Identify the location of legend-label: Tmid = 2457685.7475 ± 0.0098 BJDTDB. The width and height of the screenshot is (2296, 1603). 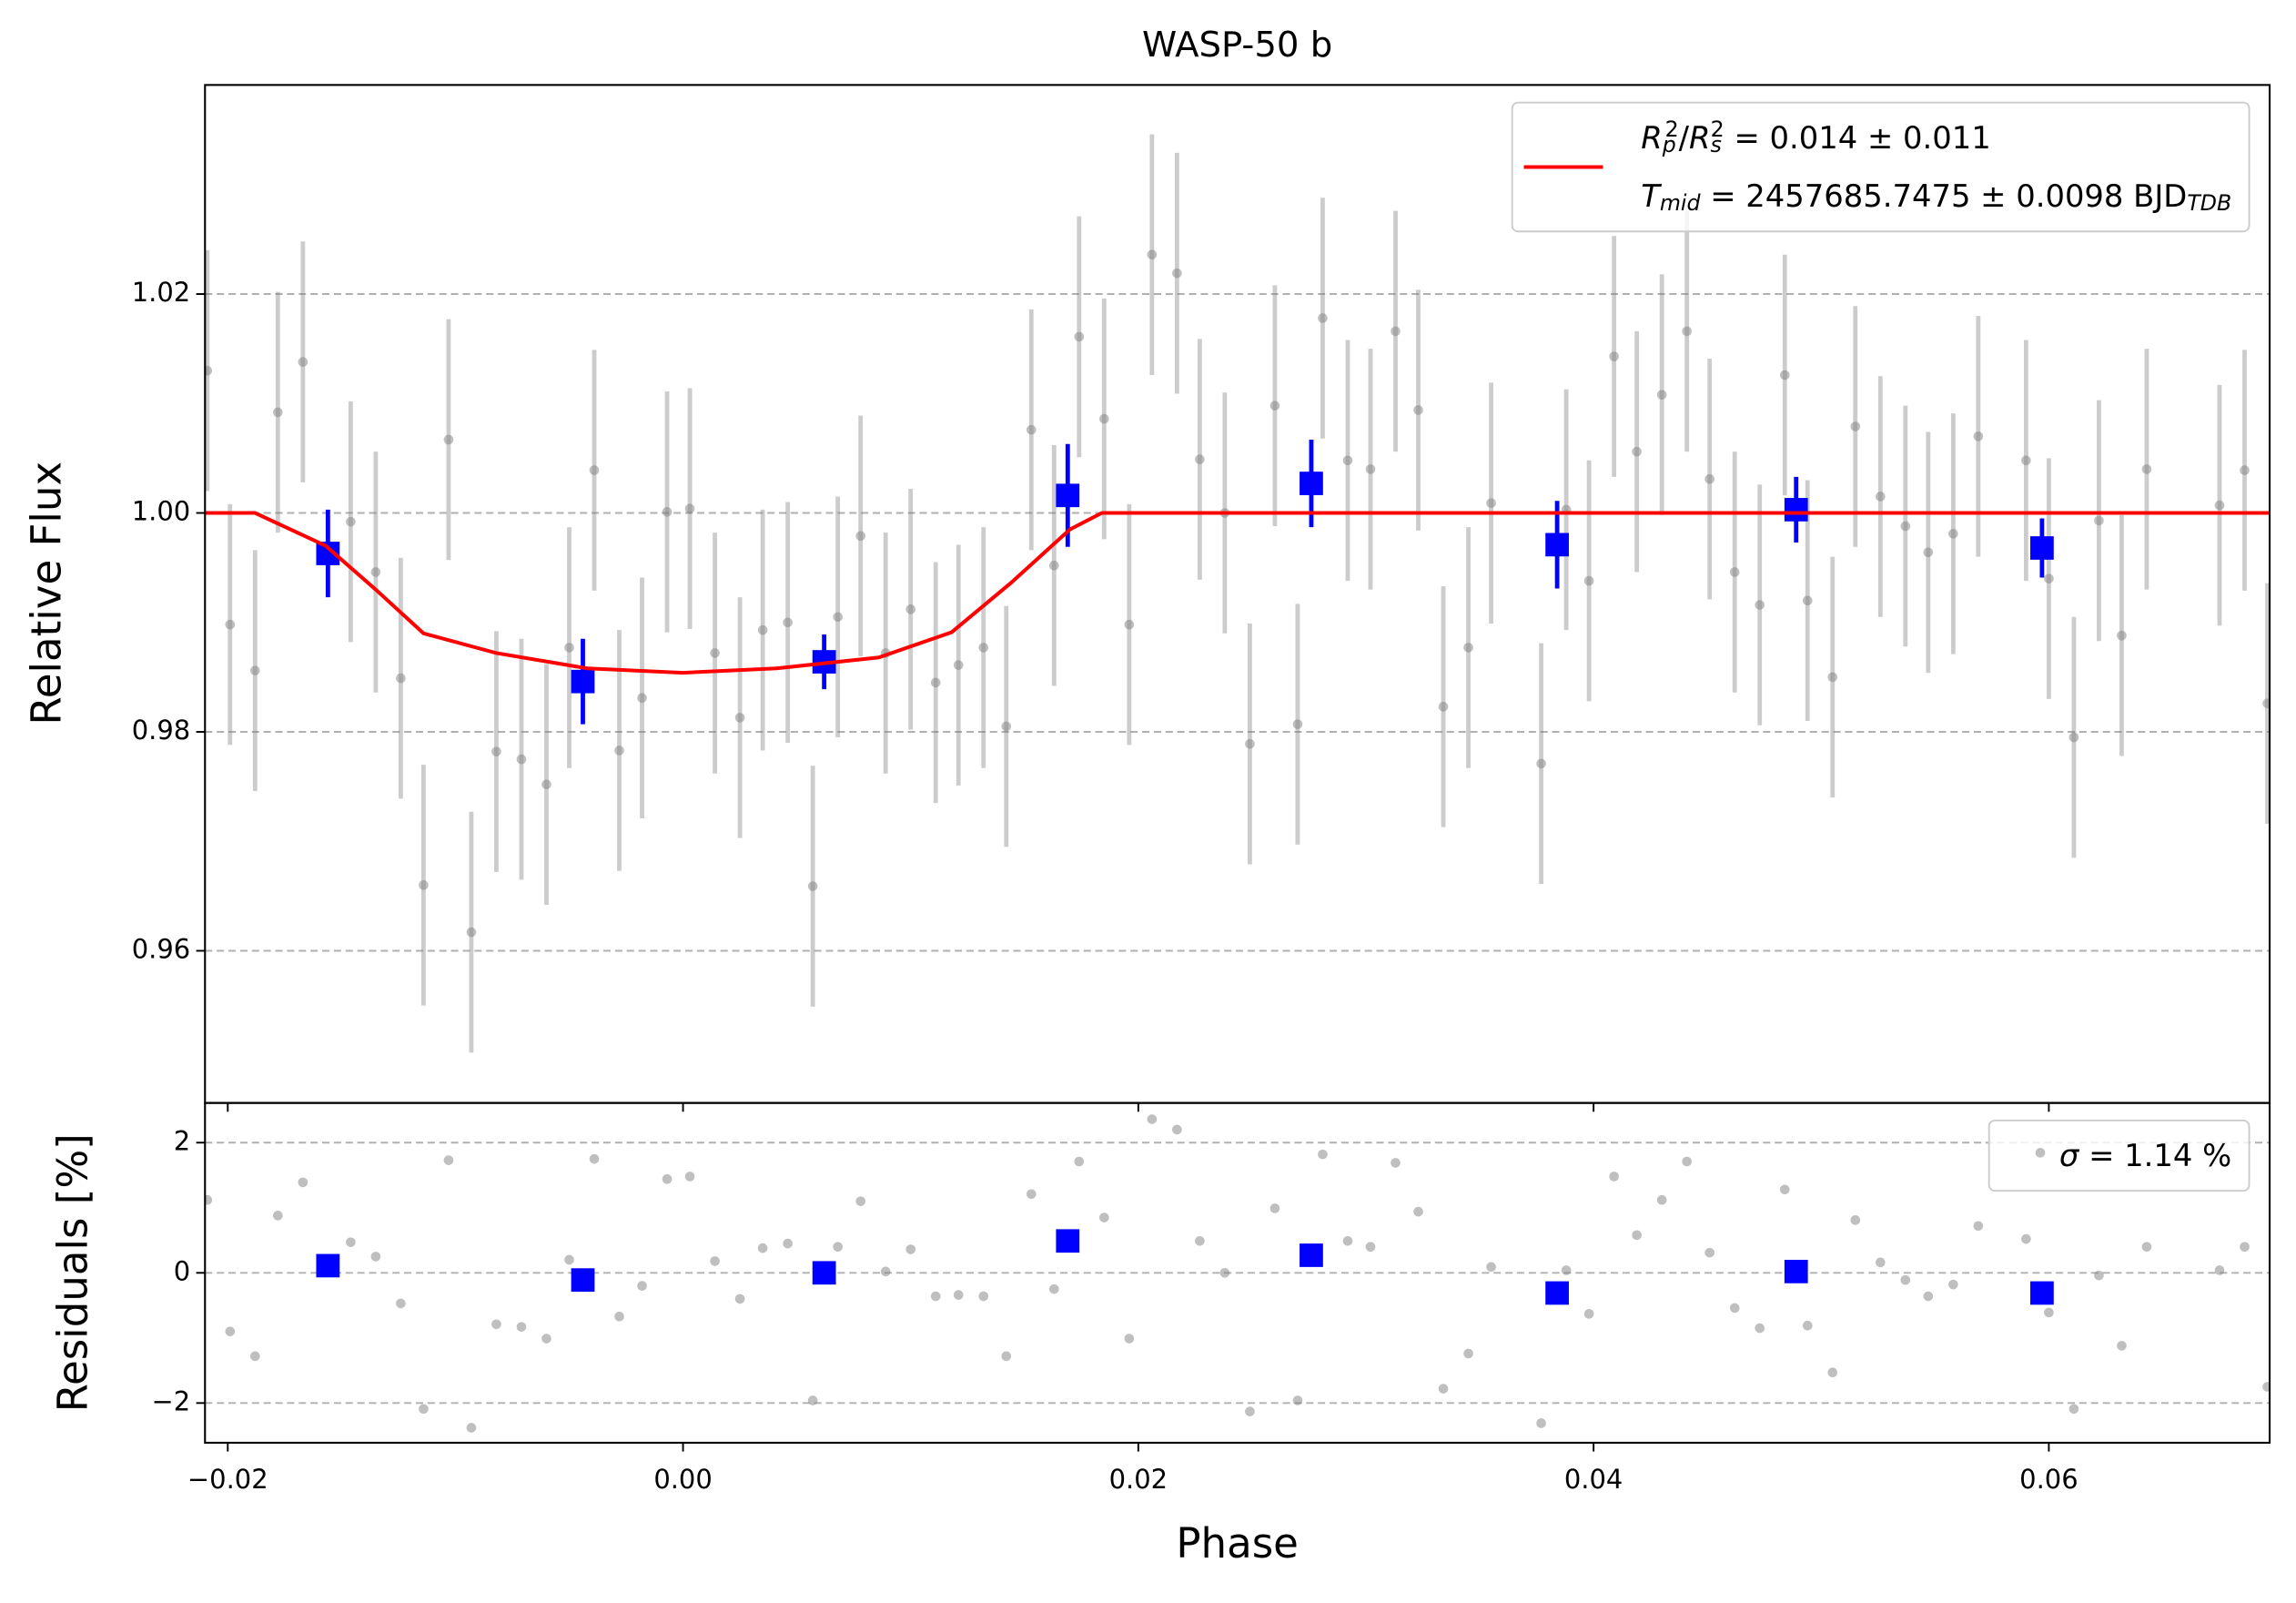
(1936, 197).